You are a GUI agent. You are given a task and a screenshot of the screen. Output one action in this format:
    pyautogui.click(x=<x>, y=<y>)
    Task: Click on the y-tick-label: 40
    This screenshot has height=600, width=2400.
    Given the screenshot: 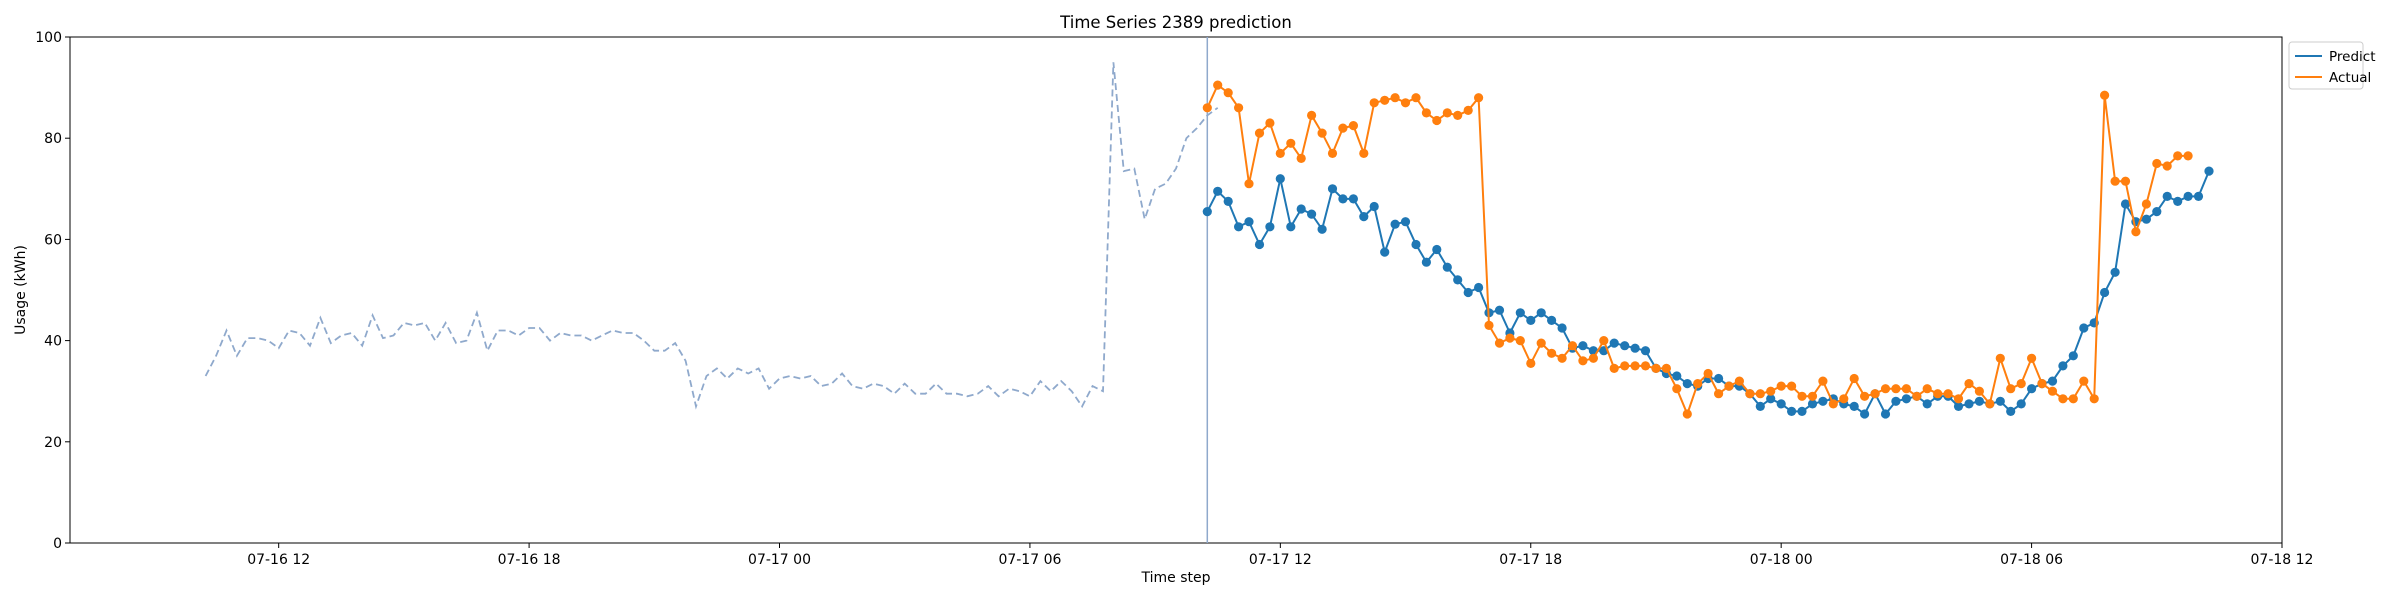 What is the action you would take?
    pyautogui.click(x=53, y=342)
    